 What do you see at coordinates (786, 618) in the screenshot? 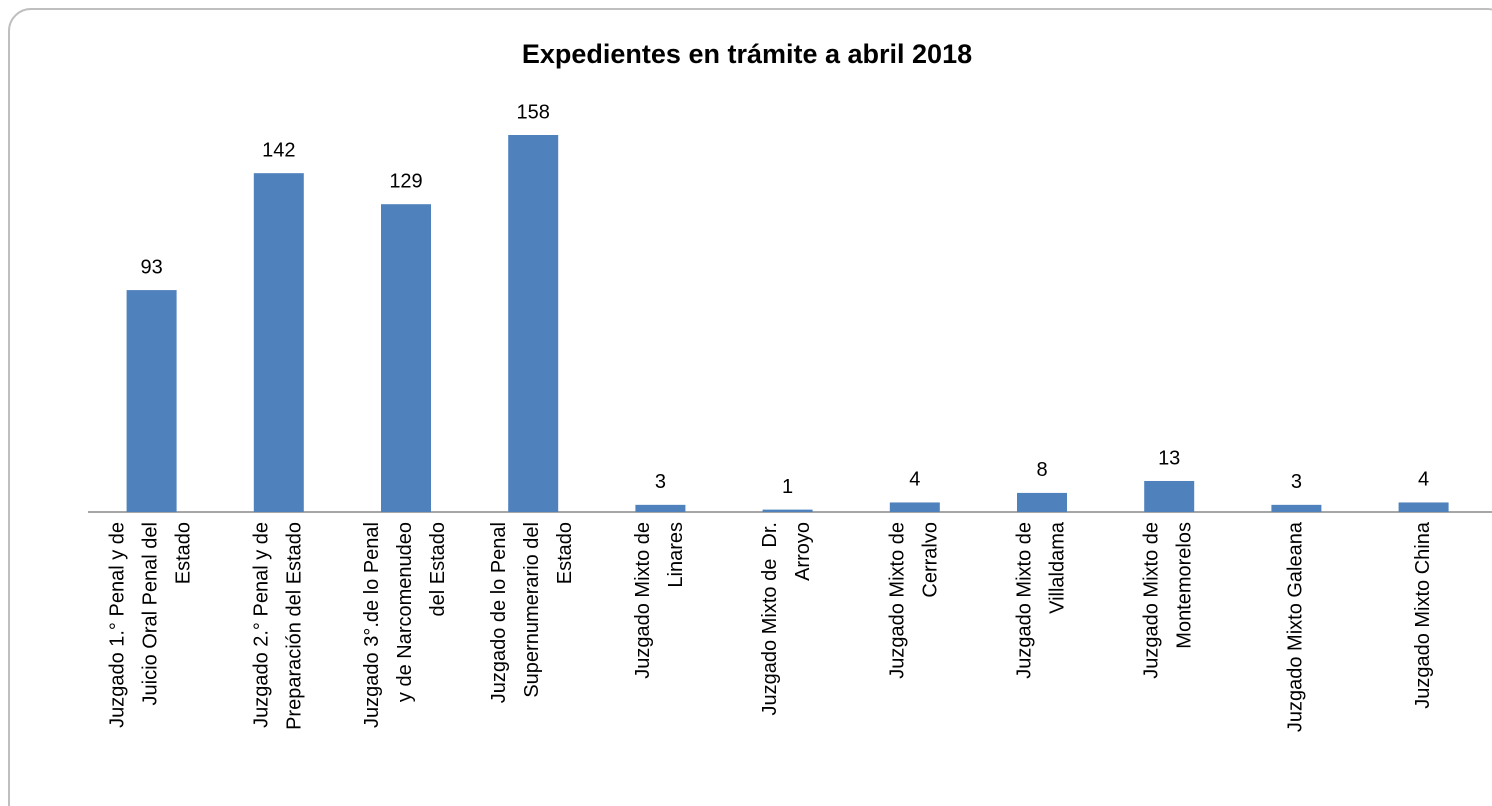
I see `x-tick-label: Juzgado Mixto de Dr. Arroyo` at bounding box center [786, 618].